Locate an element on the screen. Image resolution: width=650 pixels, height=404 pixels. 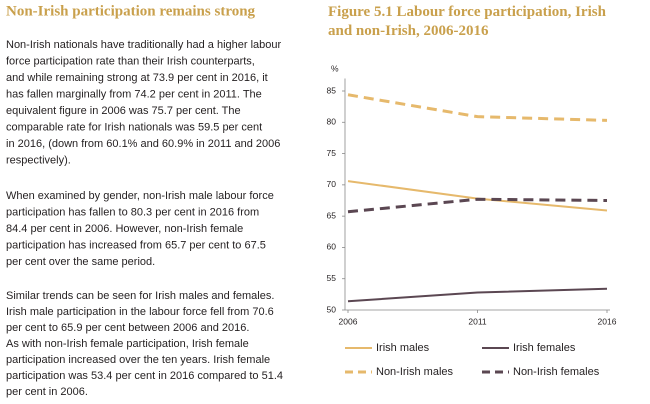
y-tick-label: 60 is located at coordinates (332, 247).